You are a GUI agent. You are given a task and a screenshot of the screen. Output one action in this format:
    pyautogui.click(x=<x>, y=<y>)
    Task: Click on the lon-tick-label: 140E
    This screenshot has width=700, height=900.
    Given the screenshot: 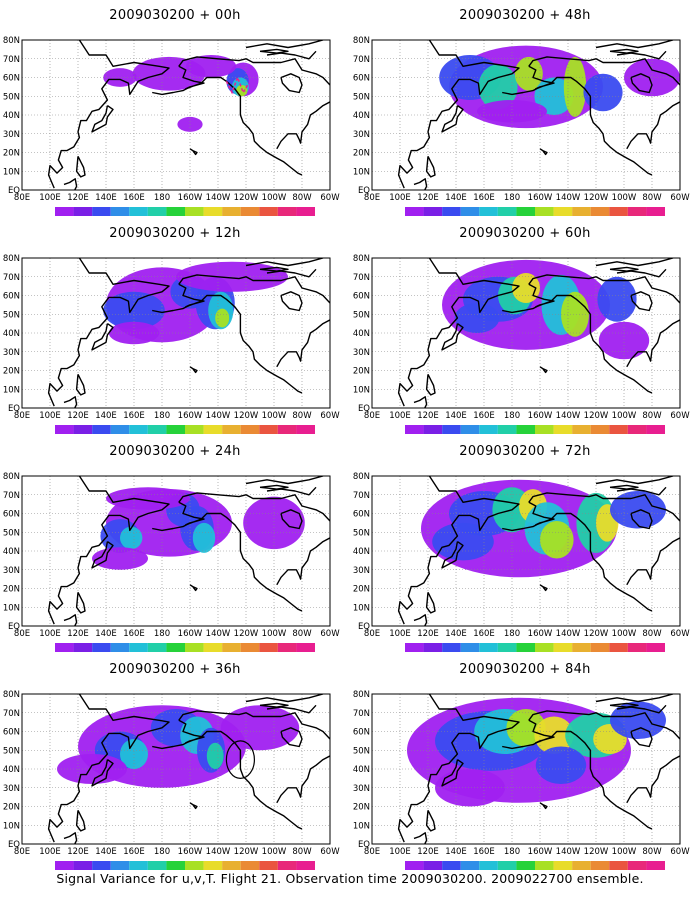 What is the action you would take?
    pyautogui.click(x=456, y=416)
    